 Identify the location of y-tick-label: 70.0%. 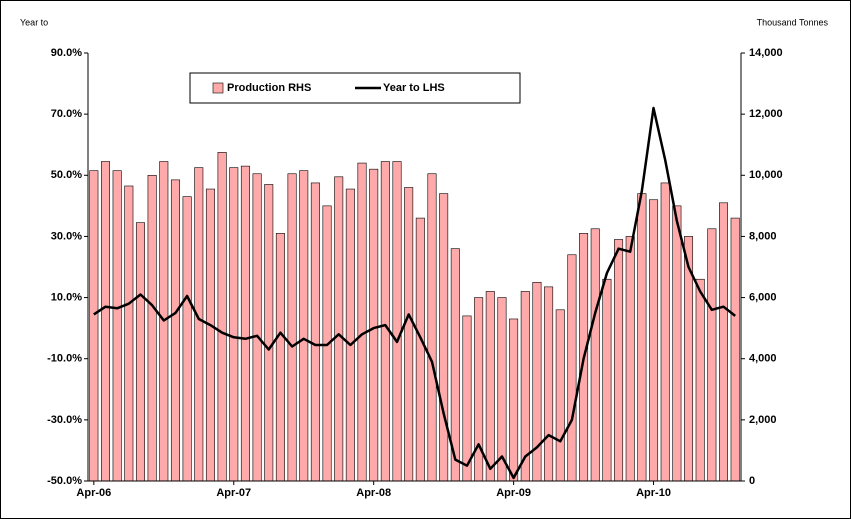
(66, 114).